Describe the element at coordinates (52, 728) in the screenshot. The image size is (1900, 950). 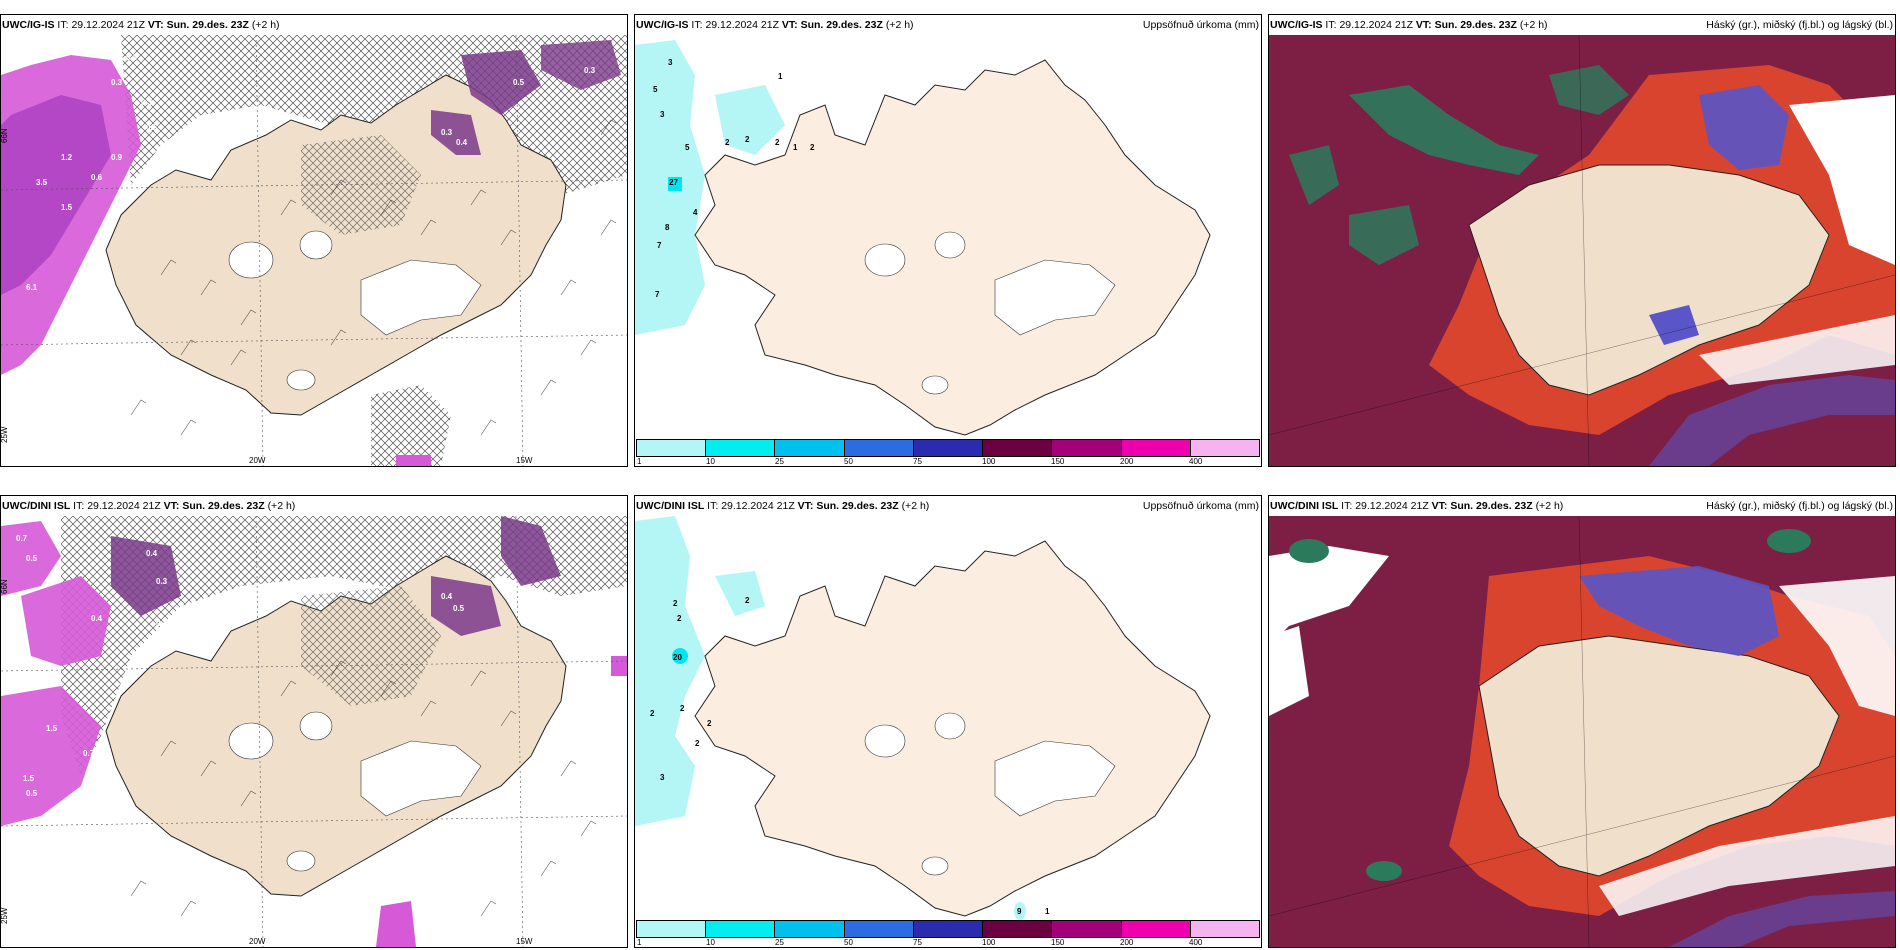
I see `svg-text: 1.5` at that location.